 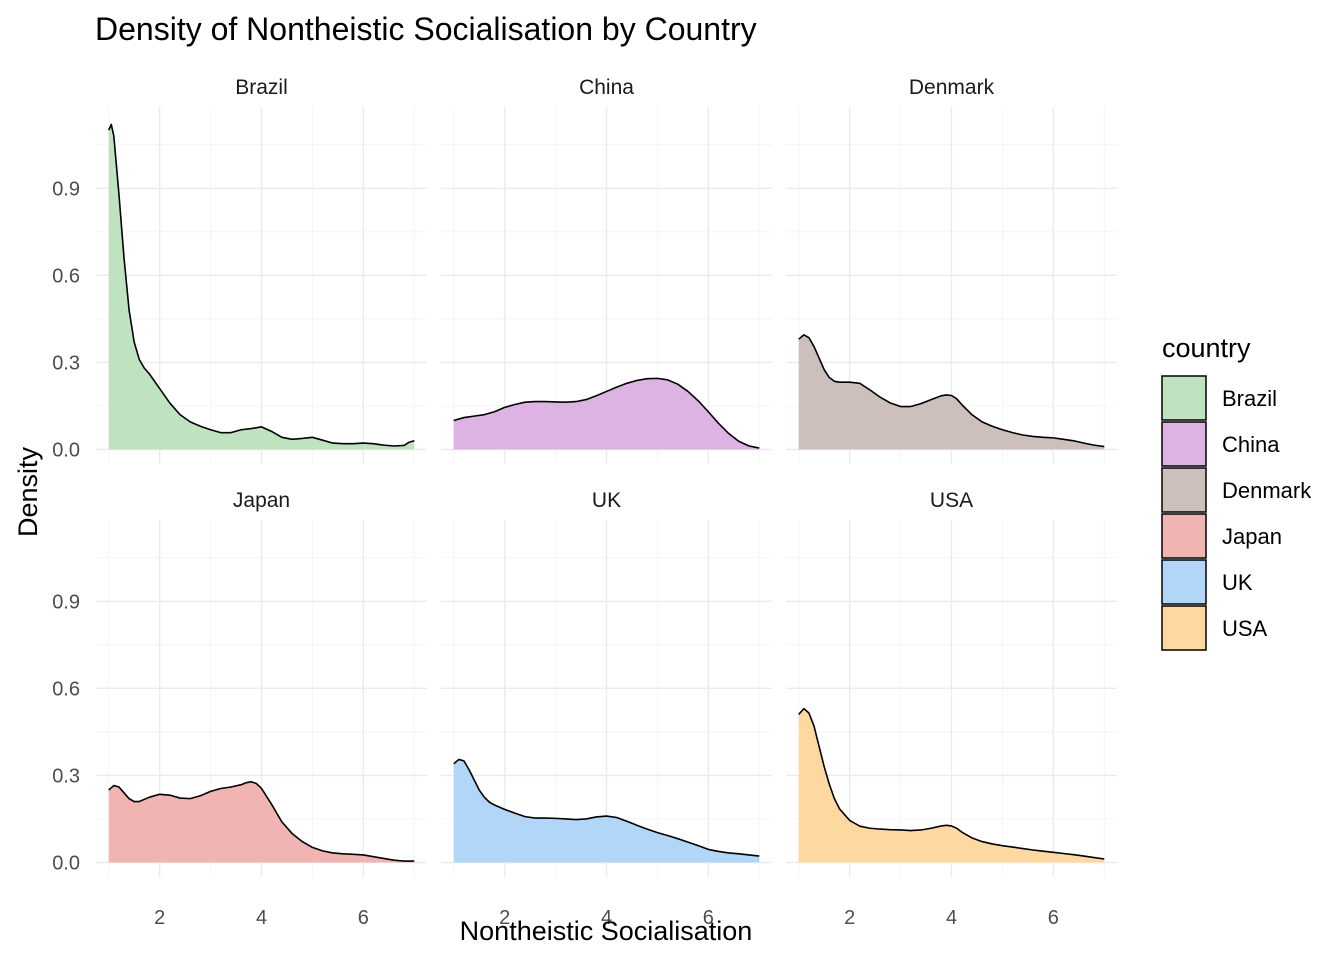 I want to click on legend-label: Brazil, so click(x=1249, y=398).